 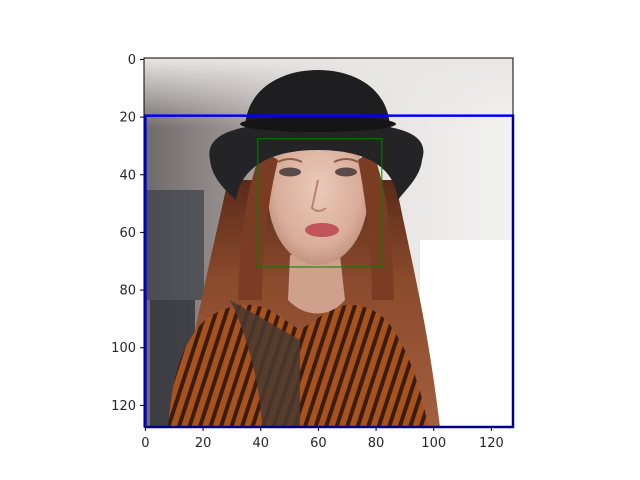 What do you see at coordinates (123, 348) in the screenshot?
I see `y-tick-label: 100` at bounding box center [123, 348].